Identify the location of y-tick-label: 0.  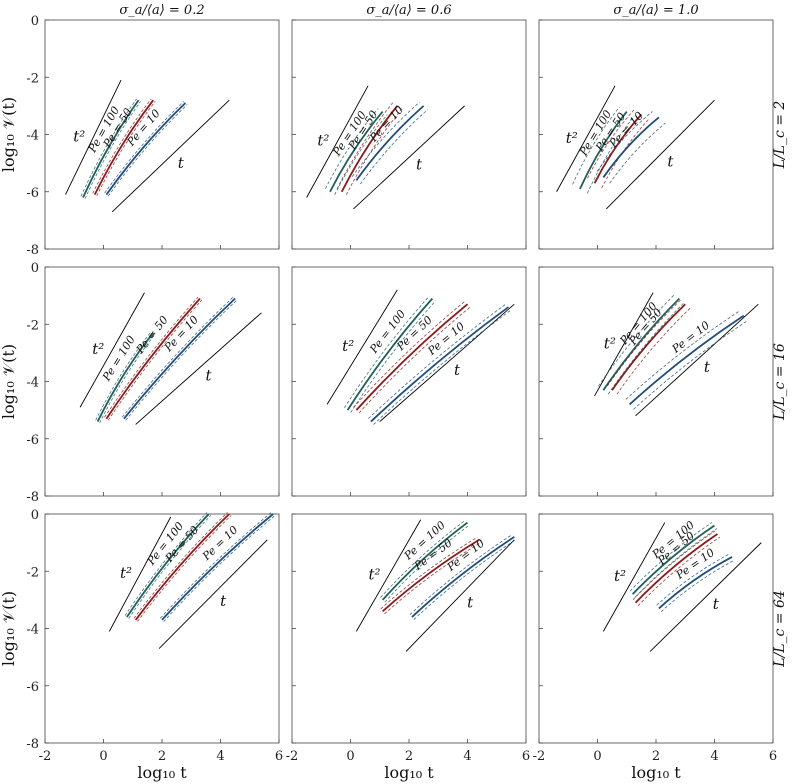
(35, 515).